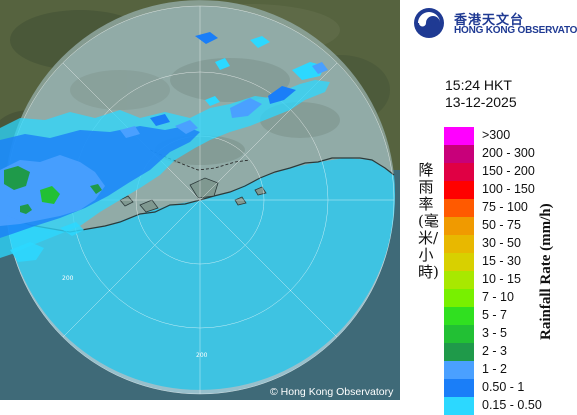 The image size is (577, 415). What do you see at coordinates (481, 102) in the screenshot?
I see `timestamp-date: 13-12-2025` at bounding box center [481, 102].